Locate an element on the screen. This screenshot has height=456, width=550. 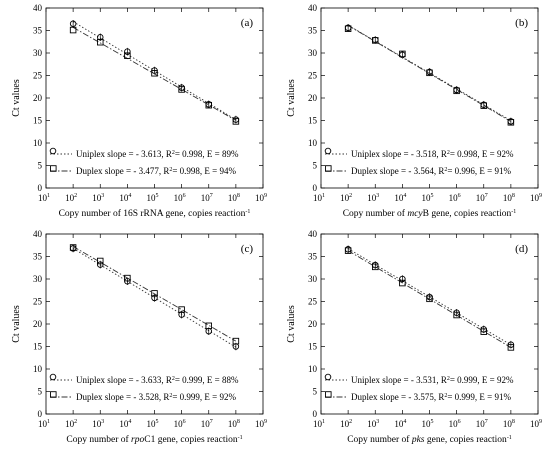
legend-label-part: Duplex slope = - 3.528, R is located at coordinates (122, 397).